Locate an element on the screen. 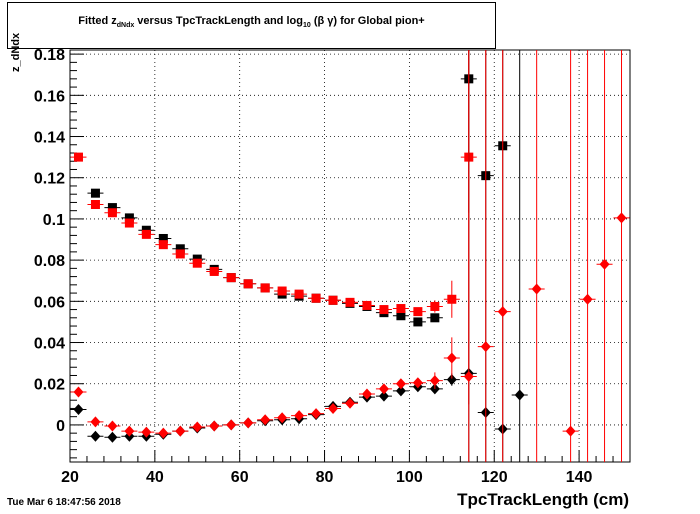 This screenshot has width=700, height=514. y-tick-label: 0 is located at coordinates (60, 426).